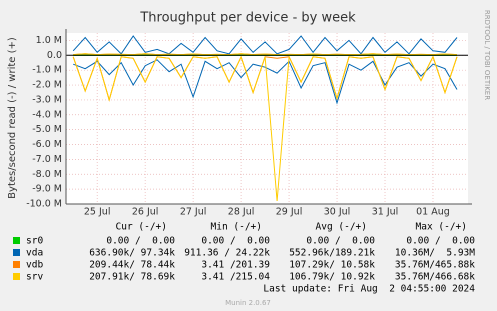 The width and height of the screenshot is (497, 311). I want to click on y-tick-label: -7.0 M, so click(47, 159).